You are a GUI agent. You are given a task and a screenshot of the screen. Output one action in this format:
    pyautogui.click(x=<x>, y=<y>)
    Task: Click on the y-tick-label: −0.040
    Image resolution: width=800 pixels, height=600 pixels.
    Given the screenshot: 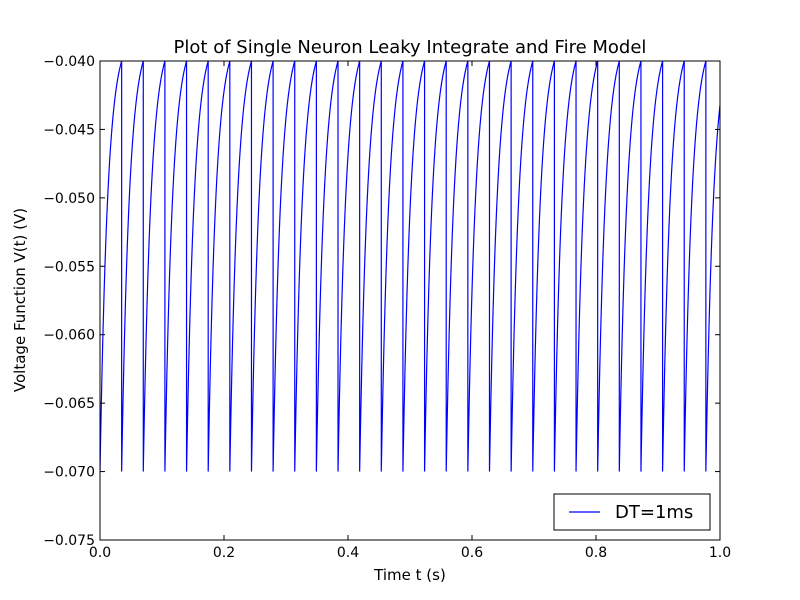 What is the action you would take?
    pyautogui.click(x=69, y=62)
    